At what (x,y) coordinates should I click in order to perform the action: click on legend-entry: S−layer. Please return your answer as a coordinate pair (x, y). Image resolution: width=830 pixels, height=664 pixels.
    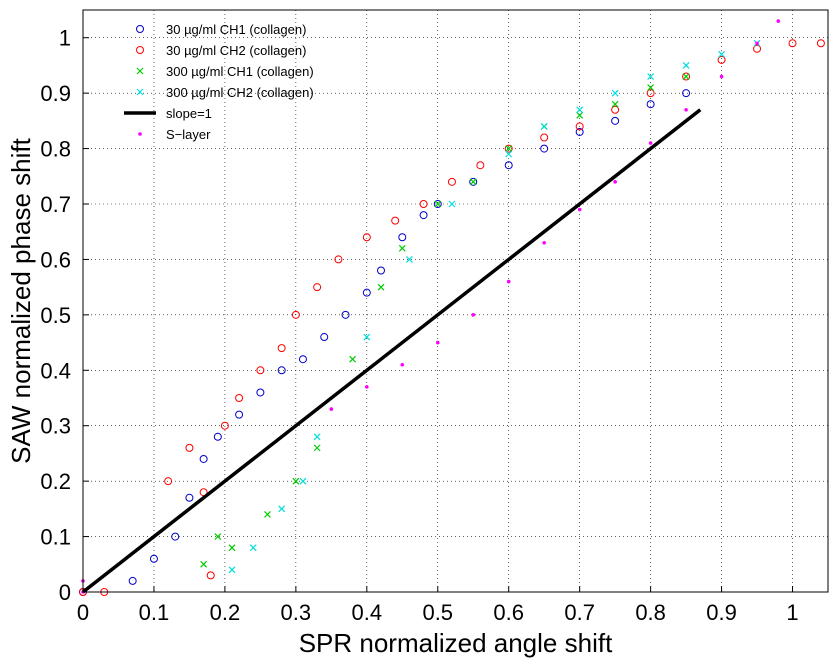
    Looking at the image, I should click on (174, 134).